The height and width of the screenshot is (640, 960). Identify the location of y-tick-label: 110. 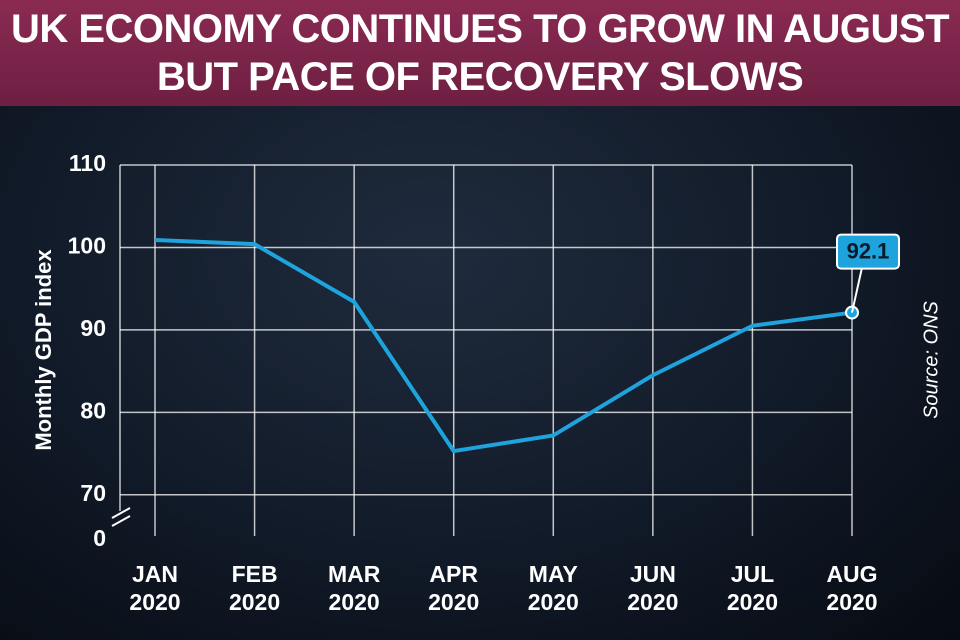
(87, 163).